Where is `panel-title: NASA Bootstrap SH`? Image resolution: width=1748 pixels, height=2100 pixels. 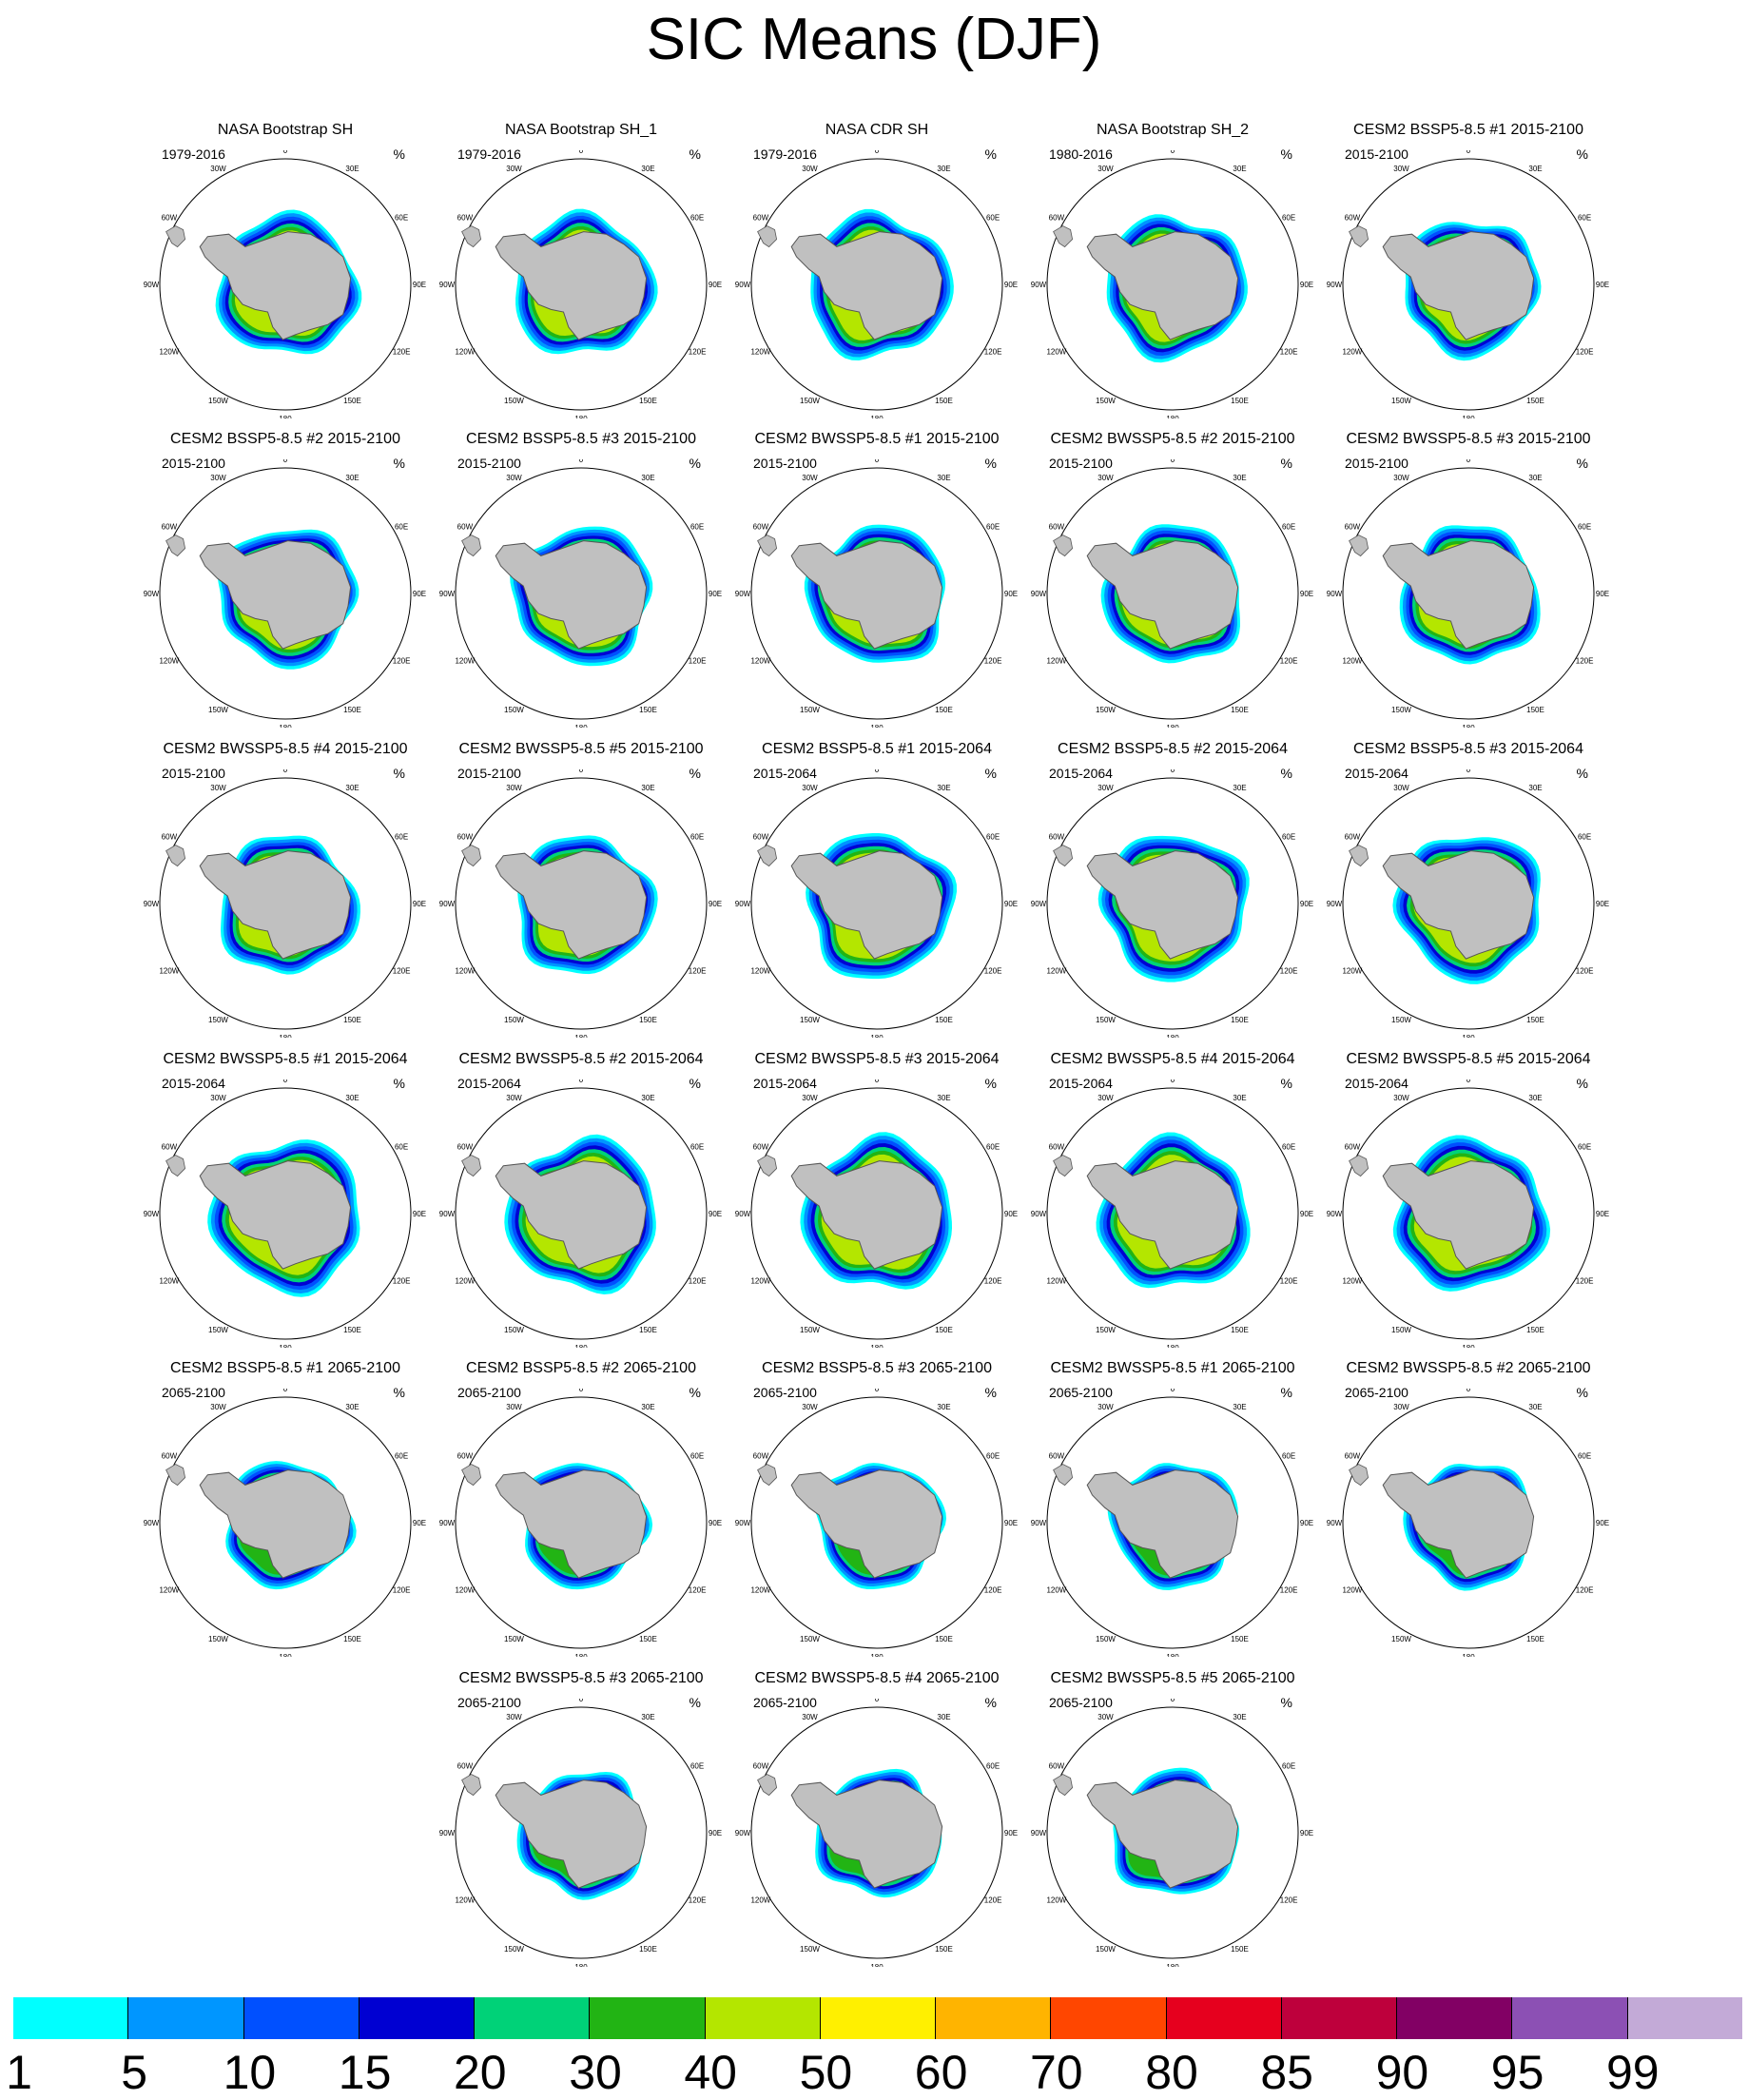
panel-title: NASA Bootstrap SH is located at coordinates (285, 130).